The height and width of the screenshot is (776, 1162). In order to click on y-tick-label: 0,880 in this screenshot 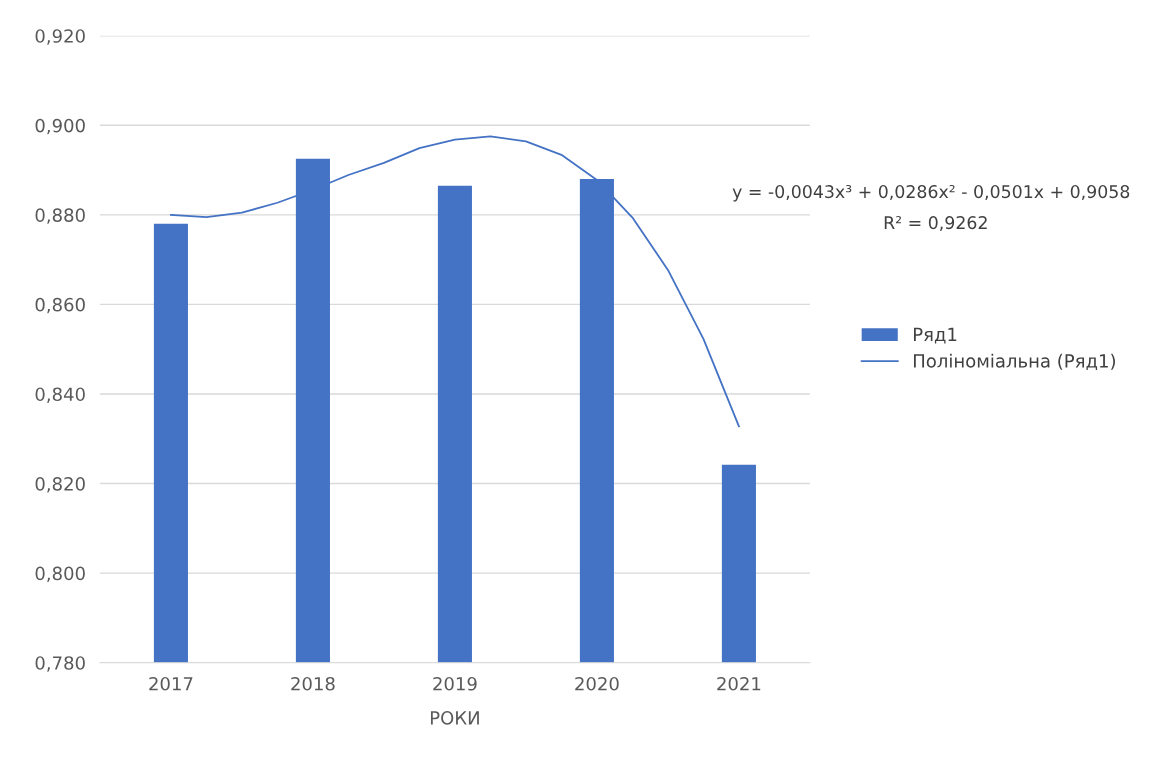, I will do `click(60, 216)`.